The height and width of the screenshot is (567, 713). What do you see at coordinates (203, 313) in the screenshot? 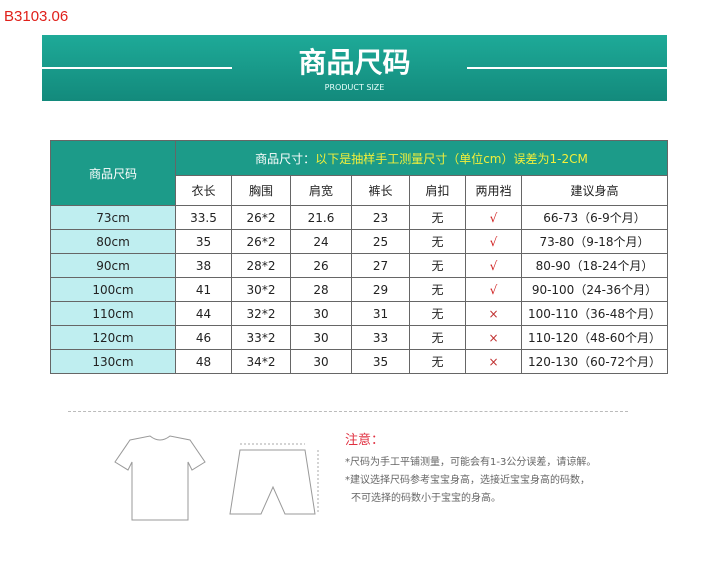
I see `table-cell: 44` at bounding box center [203, 313].